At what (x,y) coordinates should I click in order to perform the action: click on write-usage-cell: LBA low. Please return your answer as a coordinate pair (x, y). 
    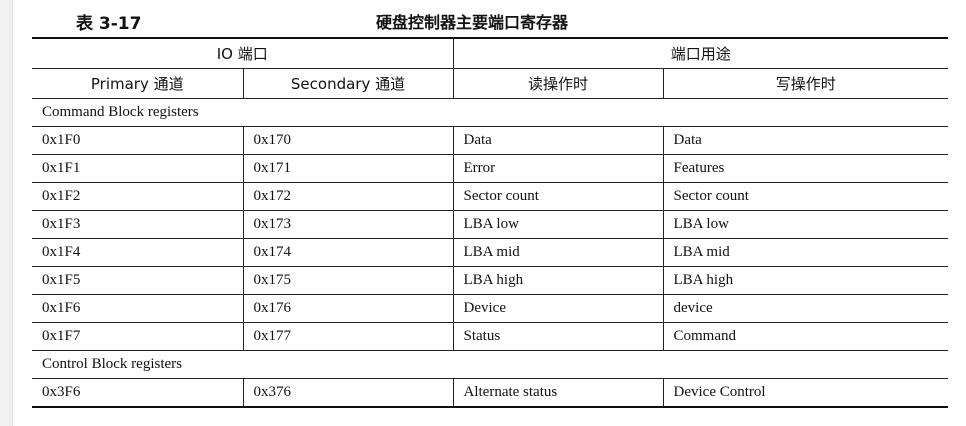
    Looking at the image, I should click on (805, 224).